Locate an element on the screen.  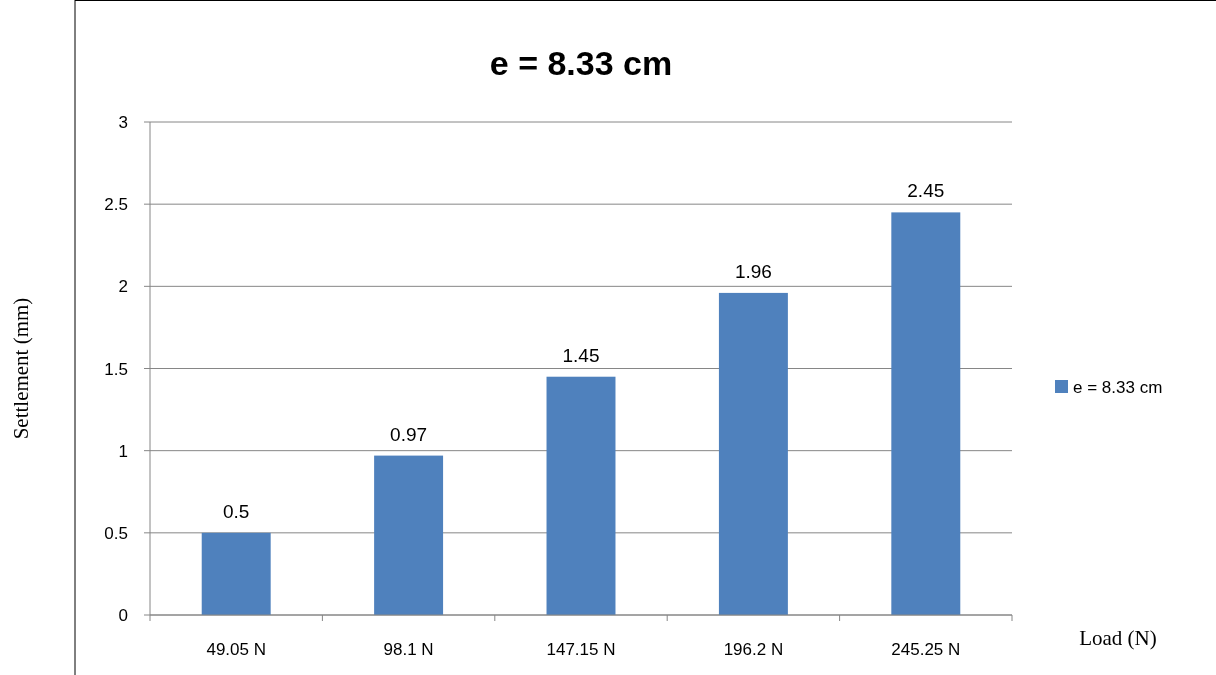
data-label: 0.97 is located at coordinates (409, 434).